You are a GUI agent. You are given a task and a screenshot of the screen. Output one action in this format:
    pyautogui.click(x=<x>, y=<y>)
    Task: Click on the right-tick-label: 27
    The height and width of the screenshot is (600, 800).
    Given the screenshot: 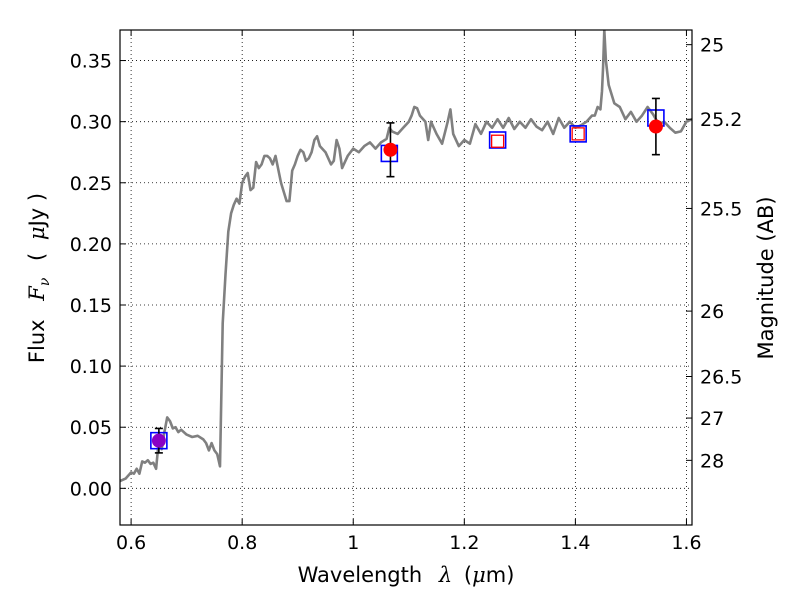 What is the action you would take?
    pyautogui.click(x=712, y=419)
    